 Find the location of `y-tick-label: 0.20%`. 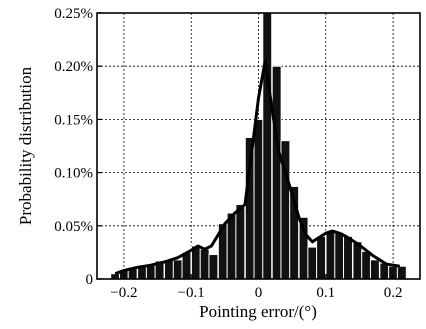

y-tick-label: 0.20% is located at coordinates (73, 67).